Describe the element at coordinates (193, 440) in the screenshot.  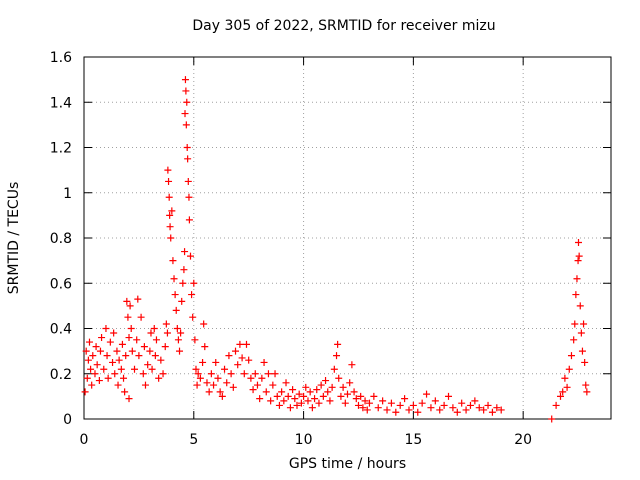
I see `x-tick-label: 5` at that location.